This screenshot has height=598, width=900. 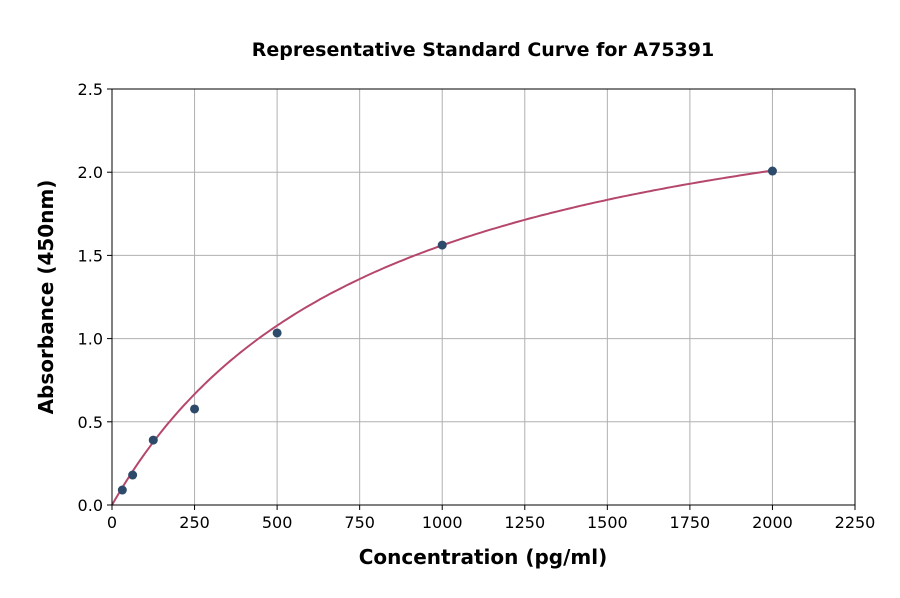 I want to click on x-tick-label: 2250, so click(x=855, y=522).